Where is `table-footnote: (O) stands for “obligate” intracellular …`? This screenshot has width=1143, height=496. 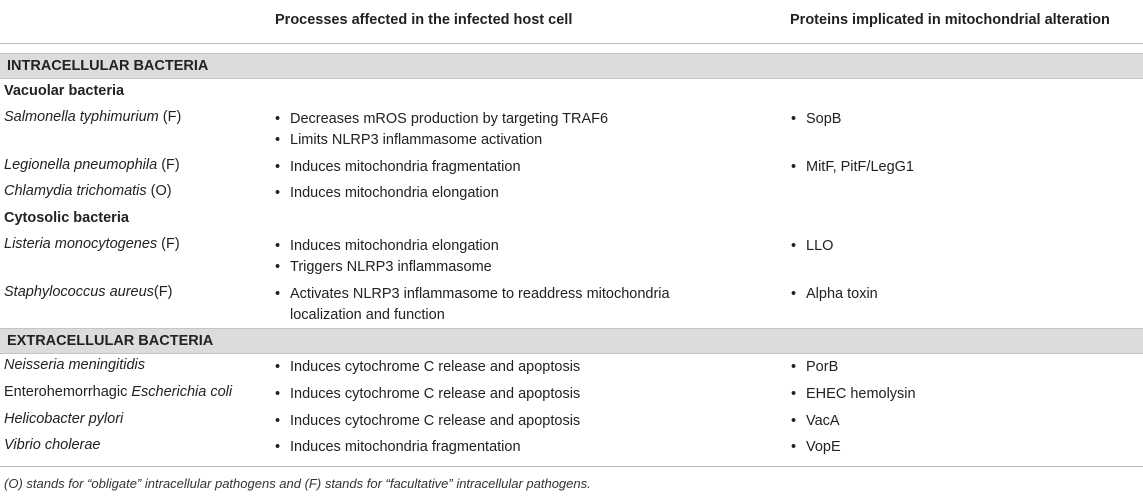
table-footnote: (O) stands for “obligate” intracellular … is located at coordinates (297, 483).